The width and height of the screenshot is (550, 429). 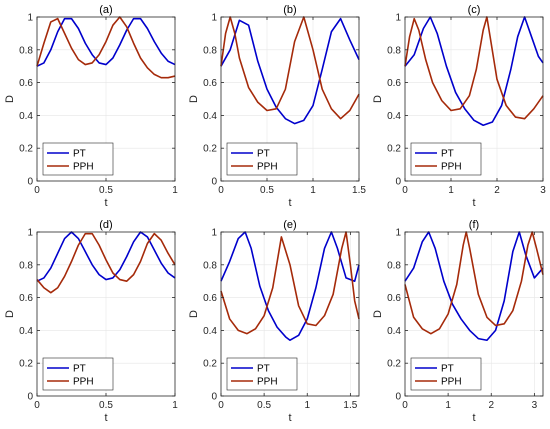 I want to click on panel-title: (b), so click(x=289, y=10).